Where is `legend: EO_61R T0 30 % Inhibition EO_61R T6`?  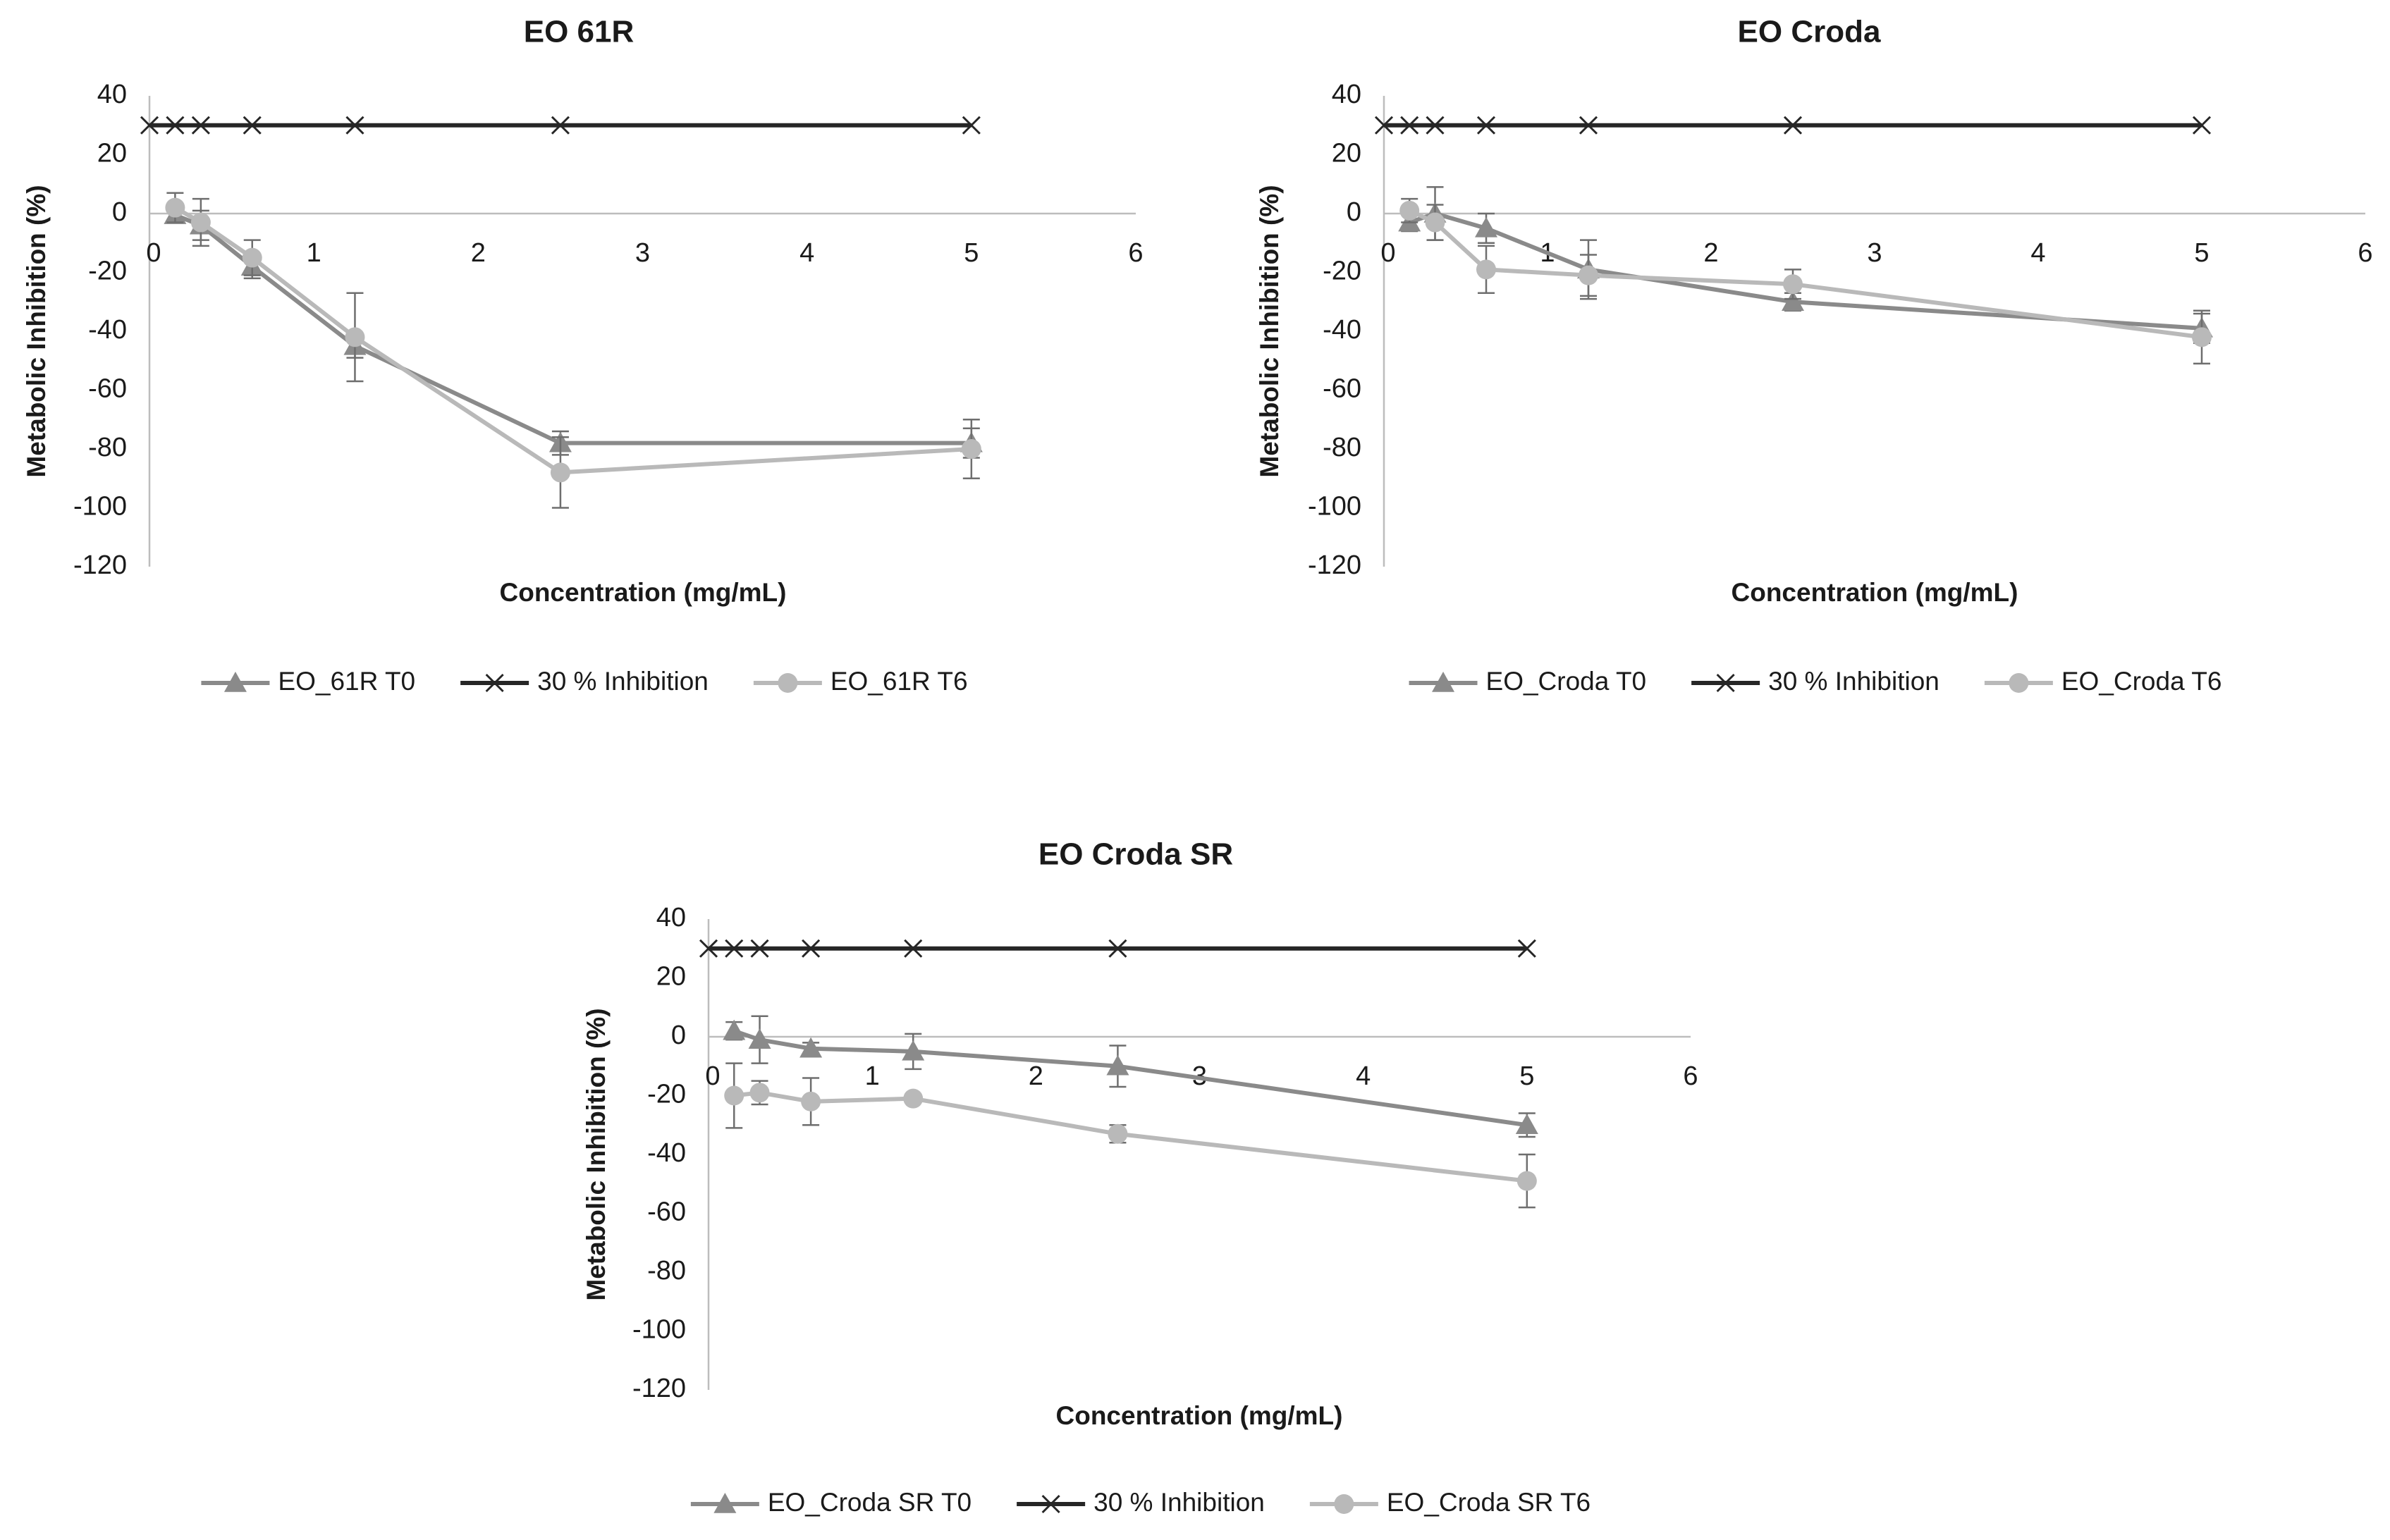
legend: EO_61R T0 30 % Inhibition EO_61R T6 is located at coordinates (584, 681).